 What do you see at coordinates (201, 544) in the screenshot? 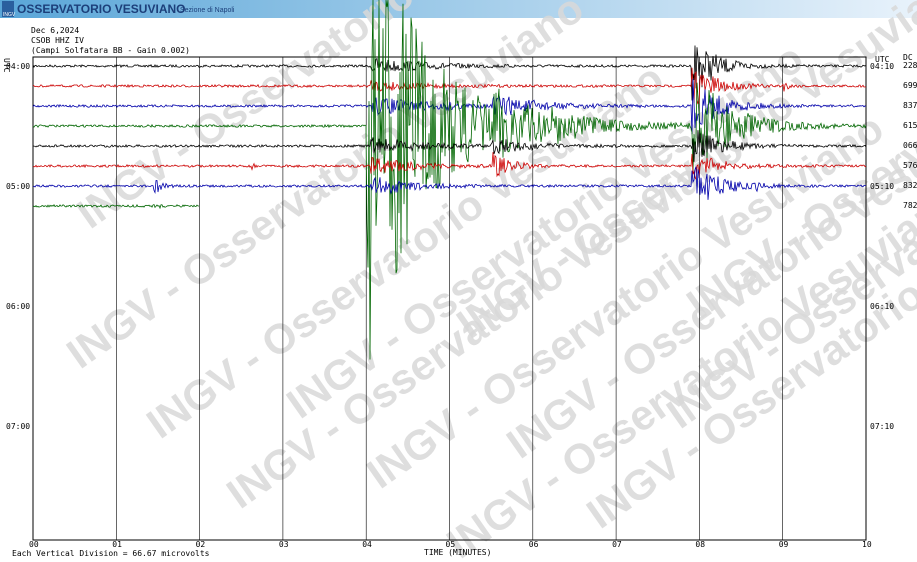
I see `x-tick-label: 02` at bounding box center [201, 544].